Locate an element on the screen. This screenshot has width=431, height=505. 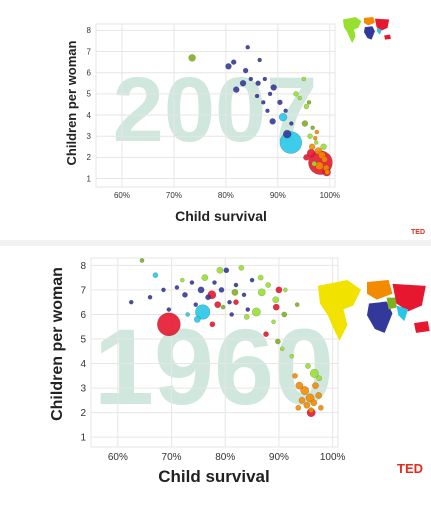
x-tick-label: 100% is located at coordinates (333, 457).